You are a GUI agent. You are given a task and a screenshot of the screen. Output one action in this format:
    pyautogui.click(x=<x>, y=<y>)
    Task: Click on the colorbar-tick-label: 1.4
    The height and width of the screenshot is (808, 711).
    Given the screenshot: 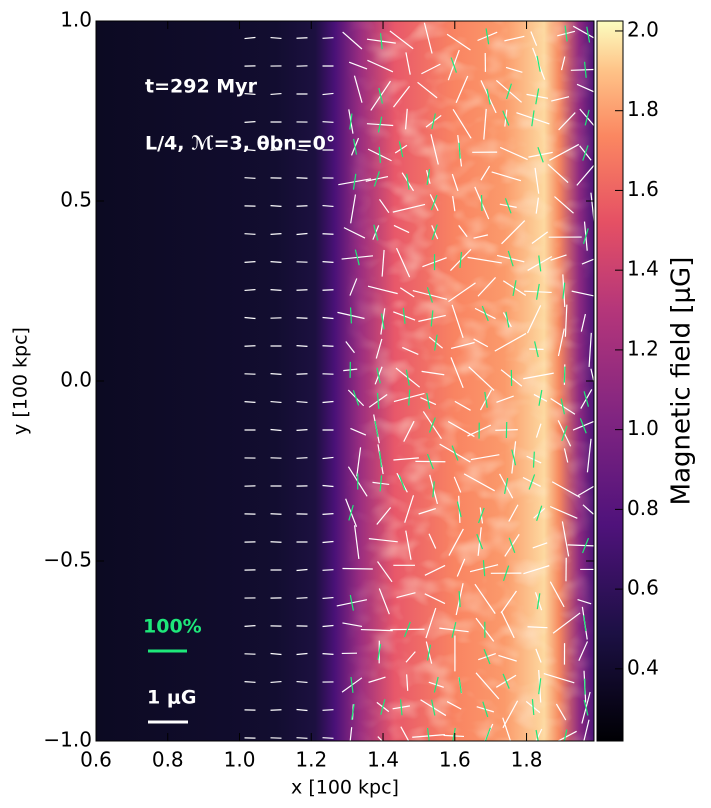 What is the action you would take?
    pyautogui.click(x=643, y=269)
    